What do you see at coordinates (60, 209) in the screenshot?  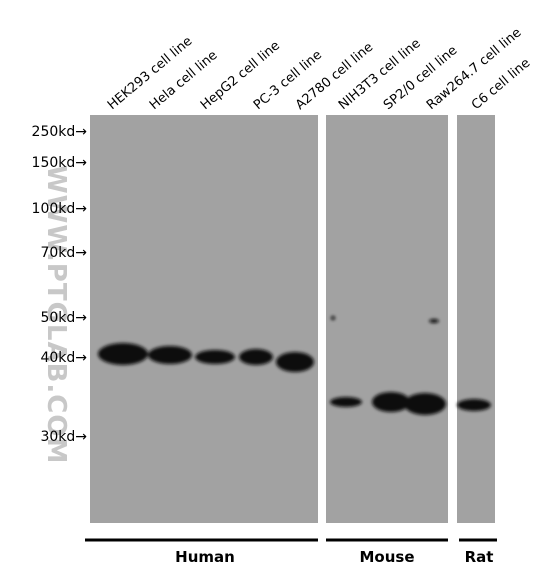 I see `mw-marker: 100kd→` at bounding box center [60, 209].